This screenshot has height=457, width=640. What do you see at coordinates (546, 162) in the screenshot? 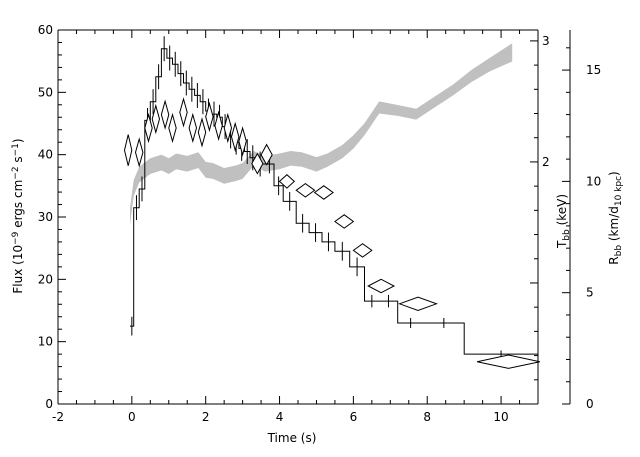
I see `temperature-tick-label: 2` at bounding box center [546, 162].